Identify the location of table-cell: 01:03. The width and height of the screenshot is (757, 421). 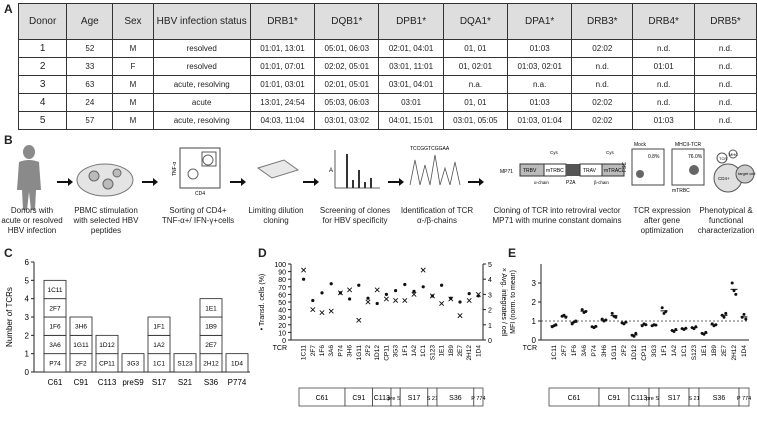
(540, 102).